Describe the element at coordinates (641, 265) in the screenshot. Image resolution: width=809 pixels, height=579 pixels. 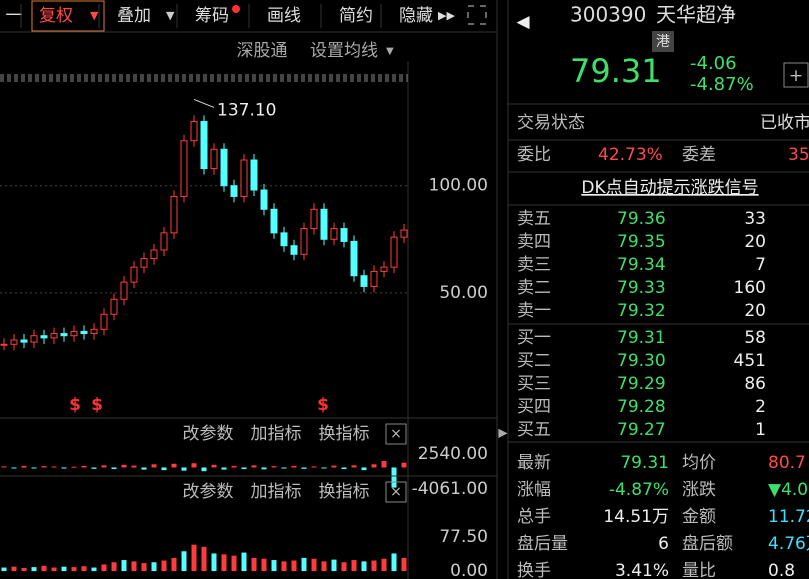
I see `order-price: 79.34` at that location.